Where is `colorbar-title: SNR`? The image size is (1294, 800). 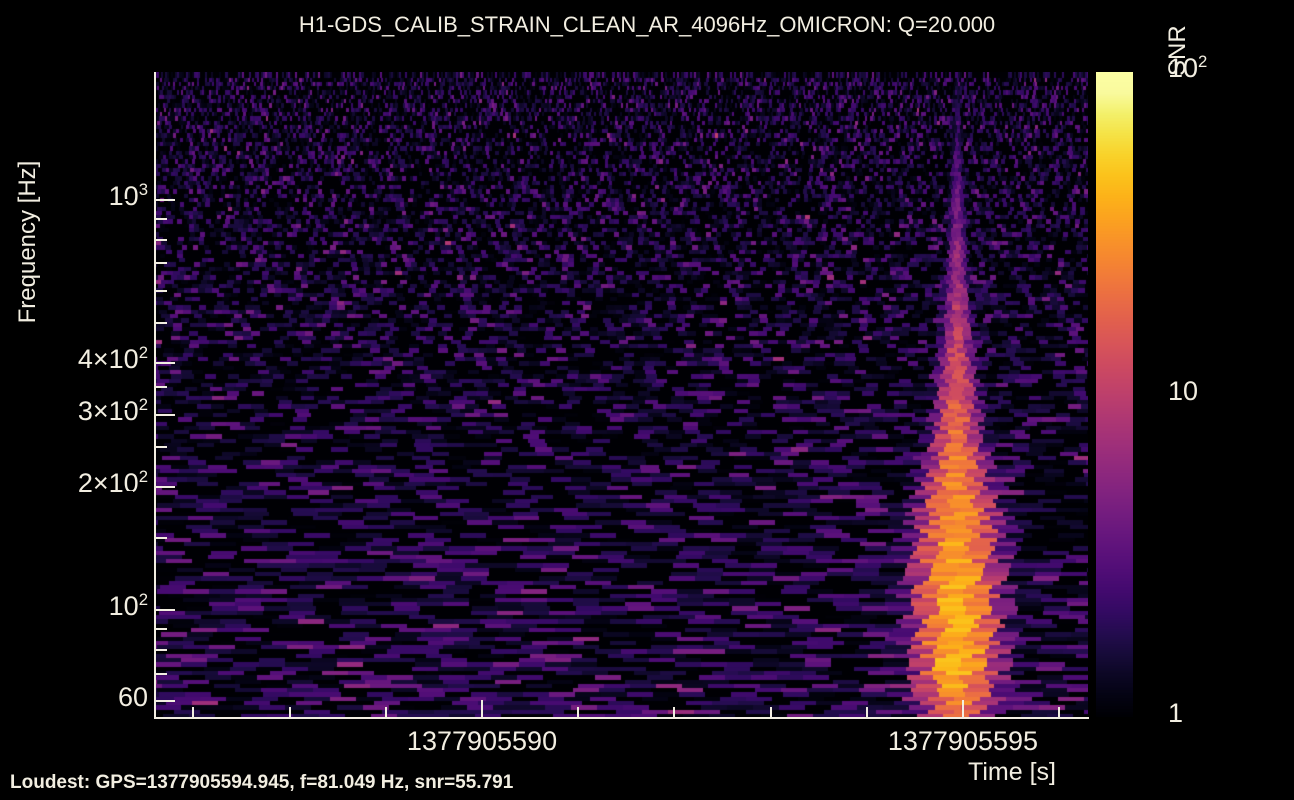 colorbar-title: SNR is located at coordinates (1177, 50).